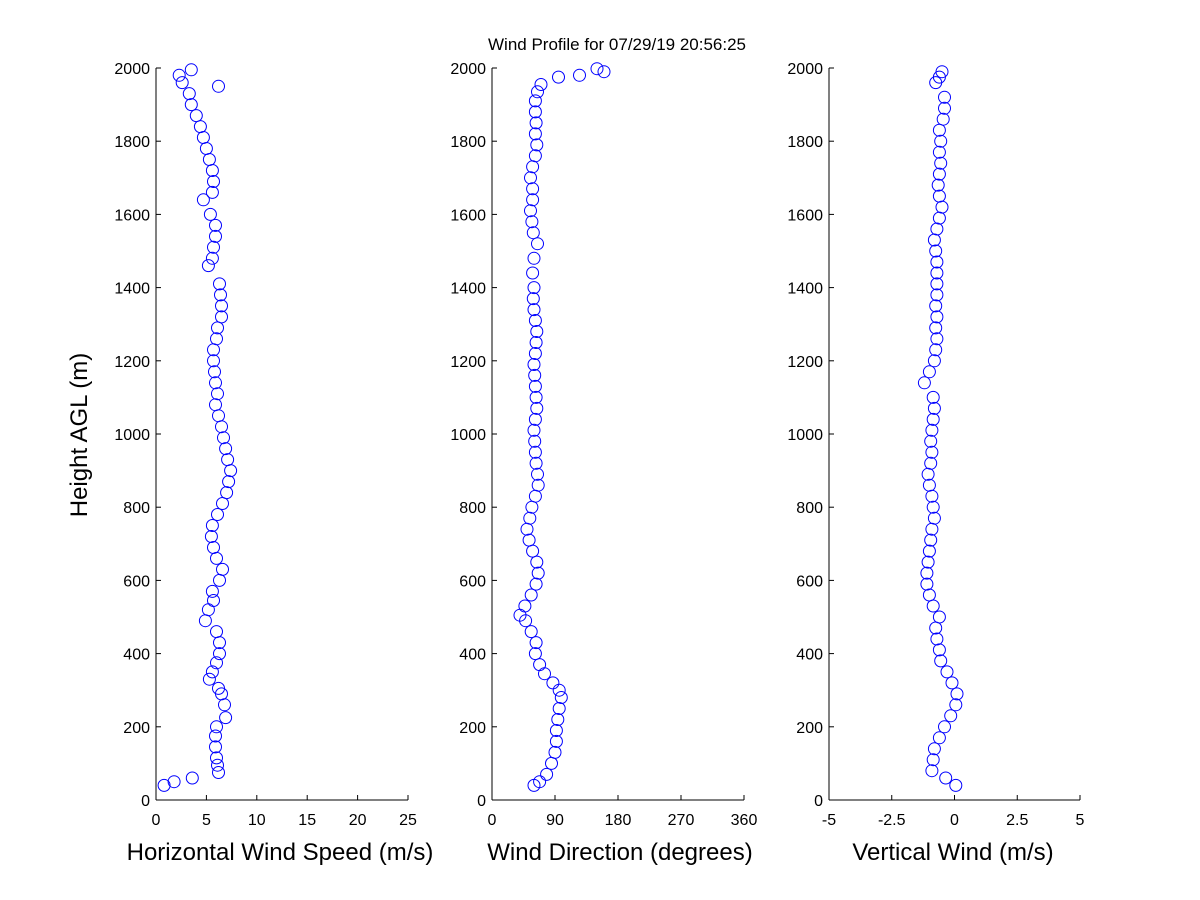 This screenshot has width=1200, height=900. Describe the element at coordinates (892, 820) in the screenshot. I see `x-tick-label: -2.5` at that location.